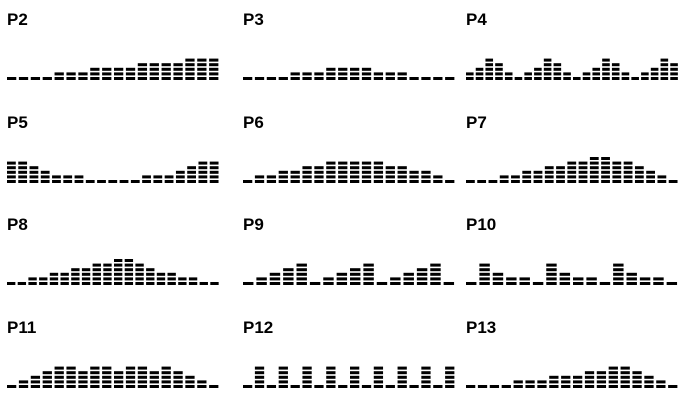 The width and height of the screenshot is (683, 400). What do you see at coordinates (17, 224) in the screenshot?
I see `profile-label: P8` at bounding box center [17, 224].